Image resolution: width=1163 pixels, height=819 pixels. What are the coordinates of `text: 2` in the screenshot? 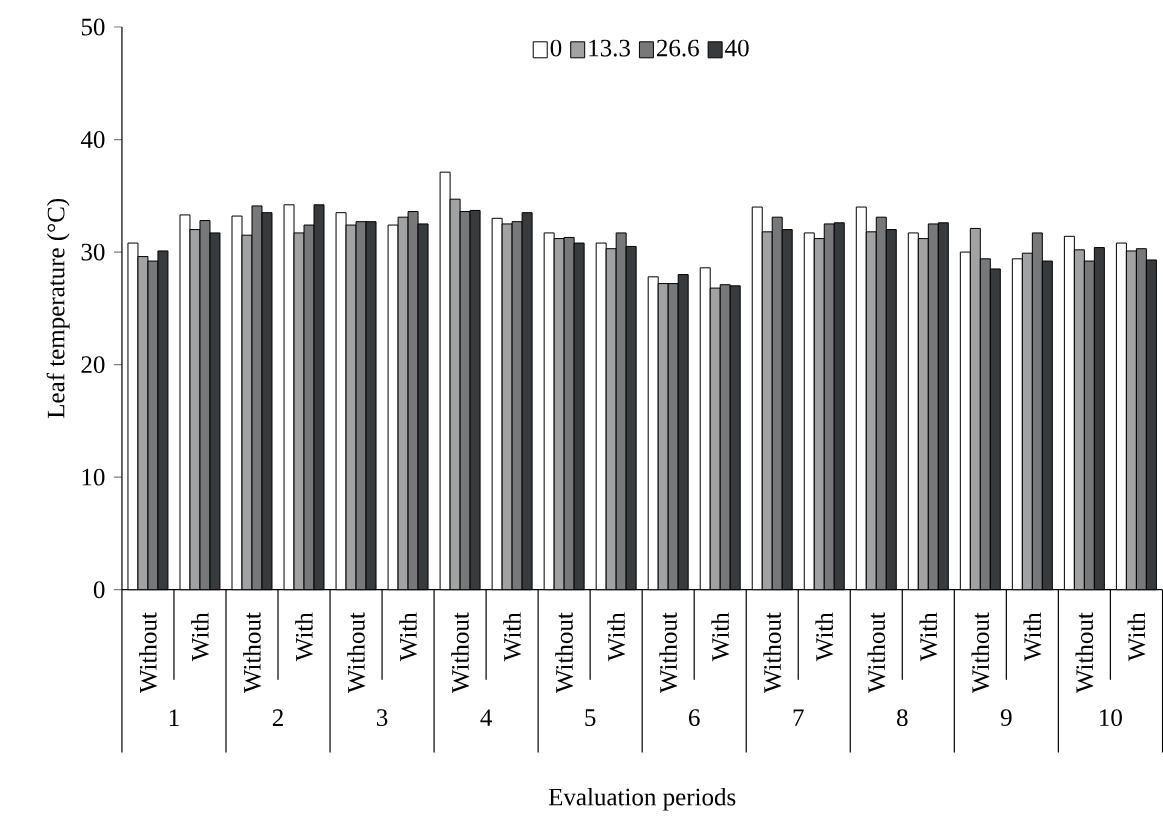 It's located at (277, 717).